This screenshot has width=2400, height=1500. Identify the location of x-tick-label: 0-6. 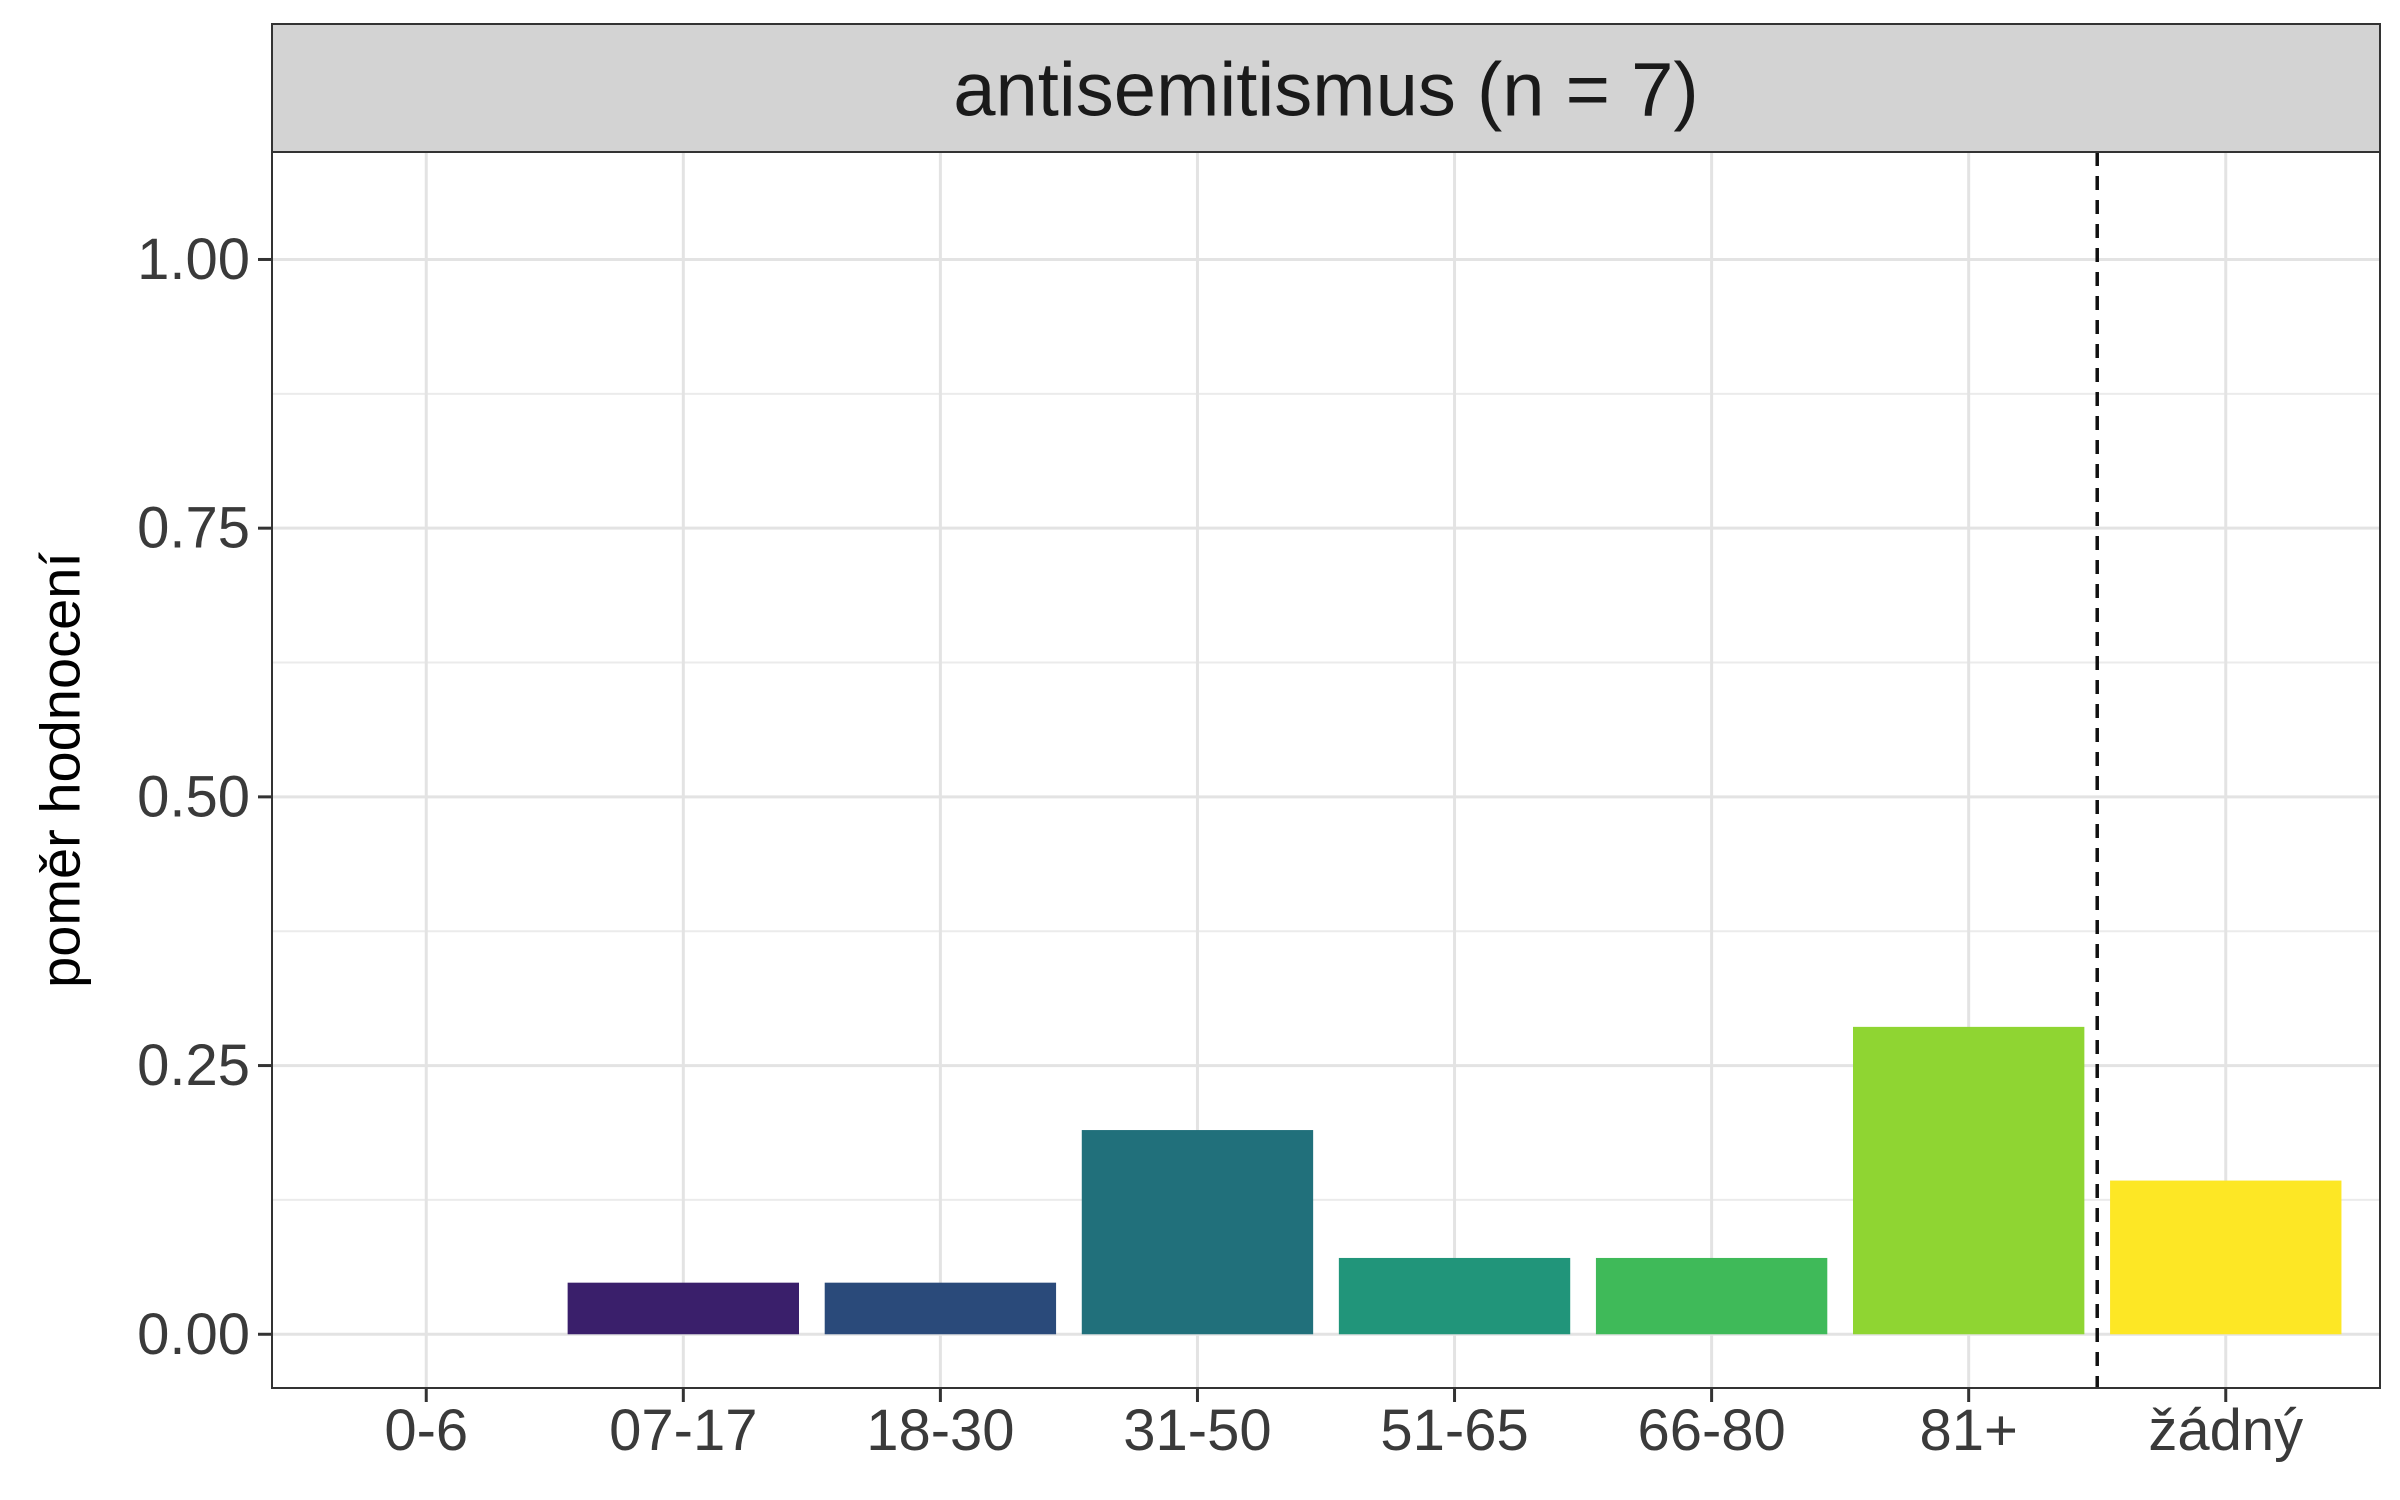
(426, 1430).